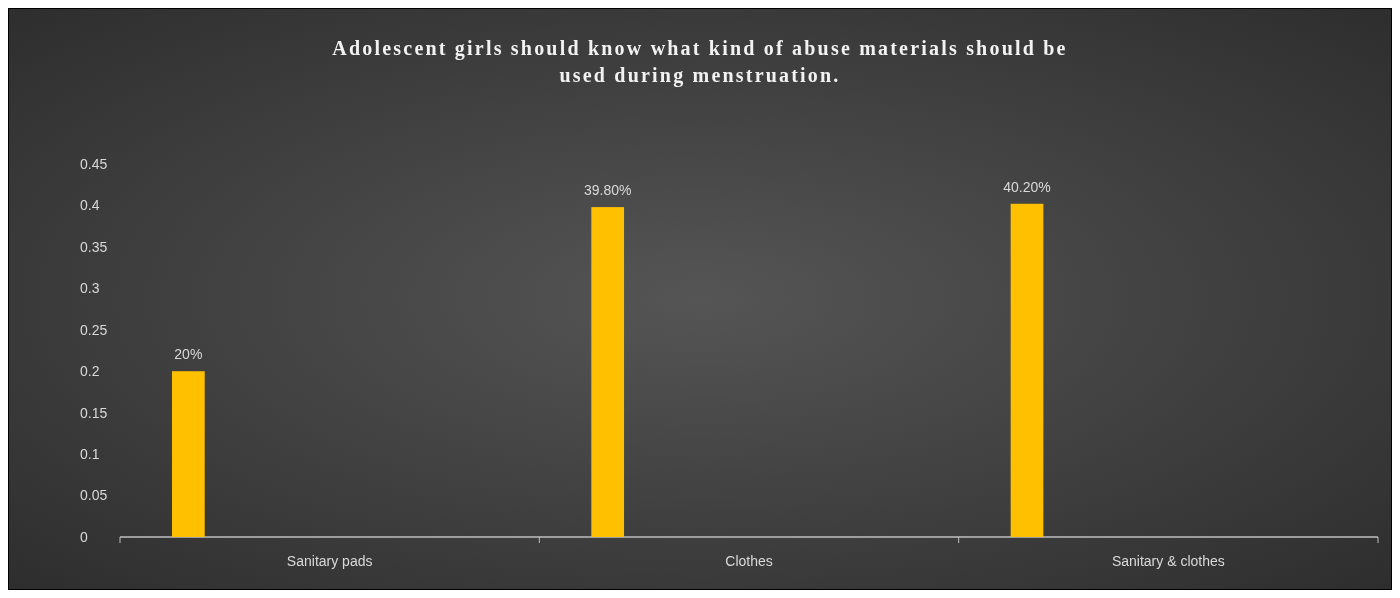  I want to click on data-label: 40.20%, so click(1027, 186).